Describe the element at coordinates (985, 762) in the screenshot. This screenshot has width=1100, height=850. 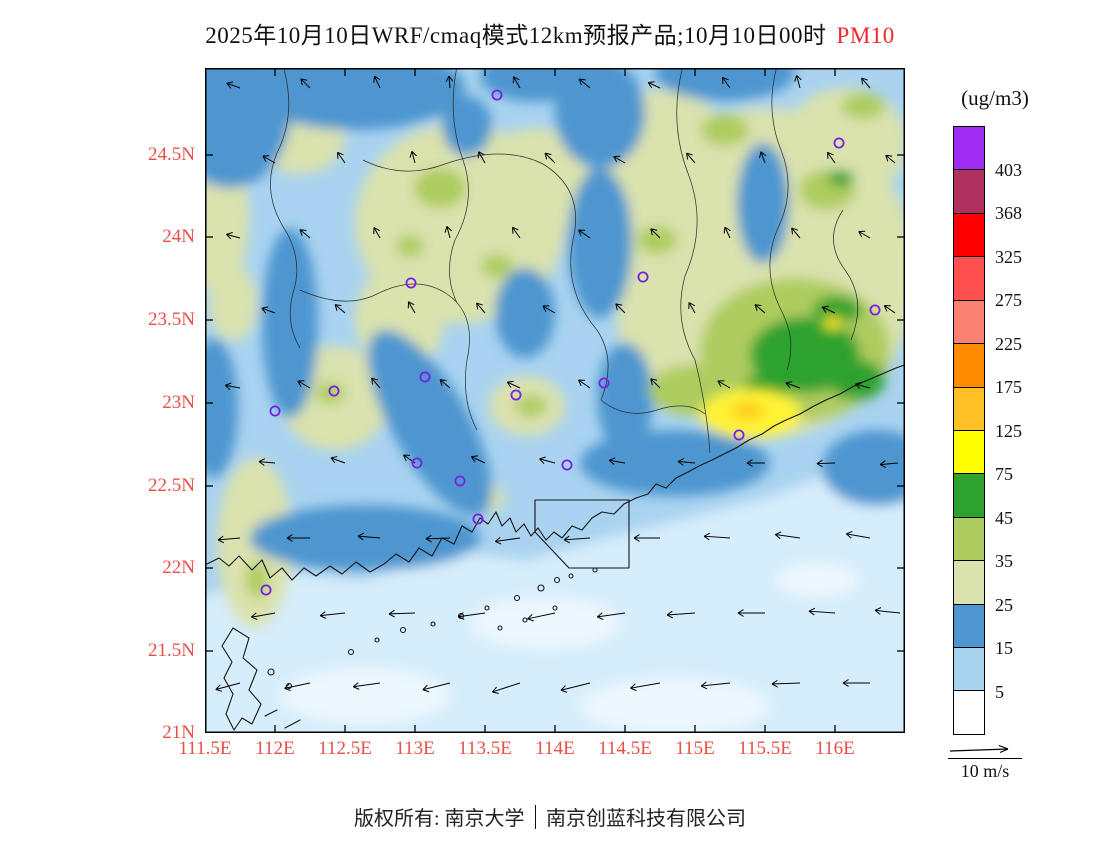
I see `wind-legend: 10 m/s` at that location.